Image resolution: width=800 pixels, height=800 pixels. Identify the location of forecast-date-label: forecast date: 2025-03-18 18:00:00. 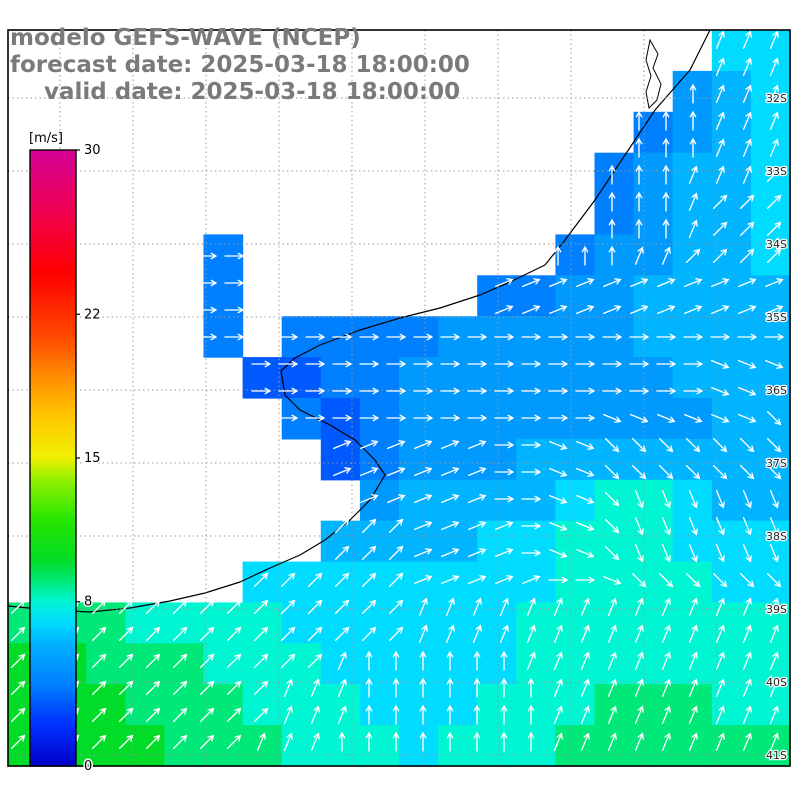
(240, 65).